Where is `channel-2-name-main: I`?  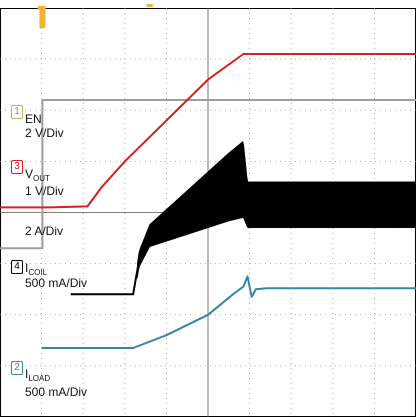
channel-2-name-main: I is located at coordinates (27, 374).